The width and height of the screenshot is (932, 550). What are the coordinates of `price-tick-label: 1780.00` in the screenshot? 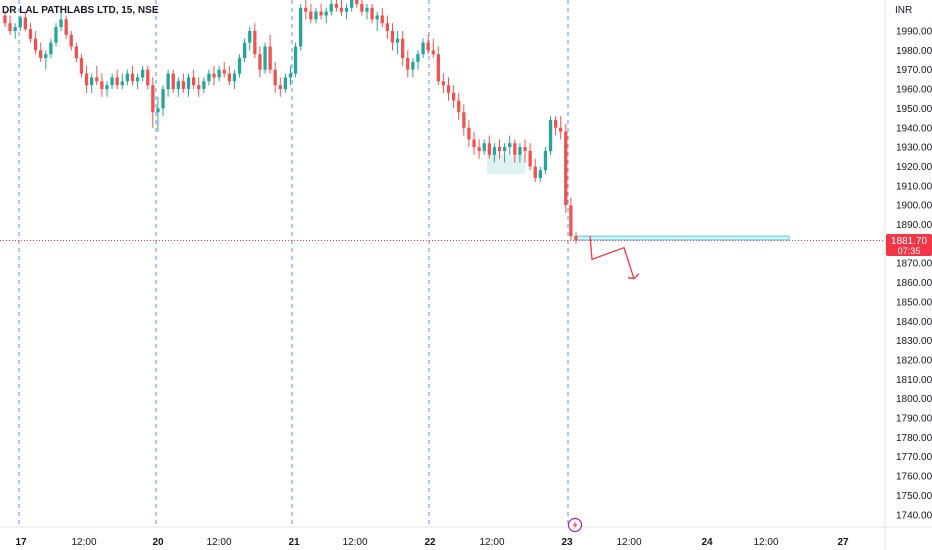 It's located at (914, 438).